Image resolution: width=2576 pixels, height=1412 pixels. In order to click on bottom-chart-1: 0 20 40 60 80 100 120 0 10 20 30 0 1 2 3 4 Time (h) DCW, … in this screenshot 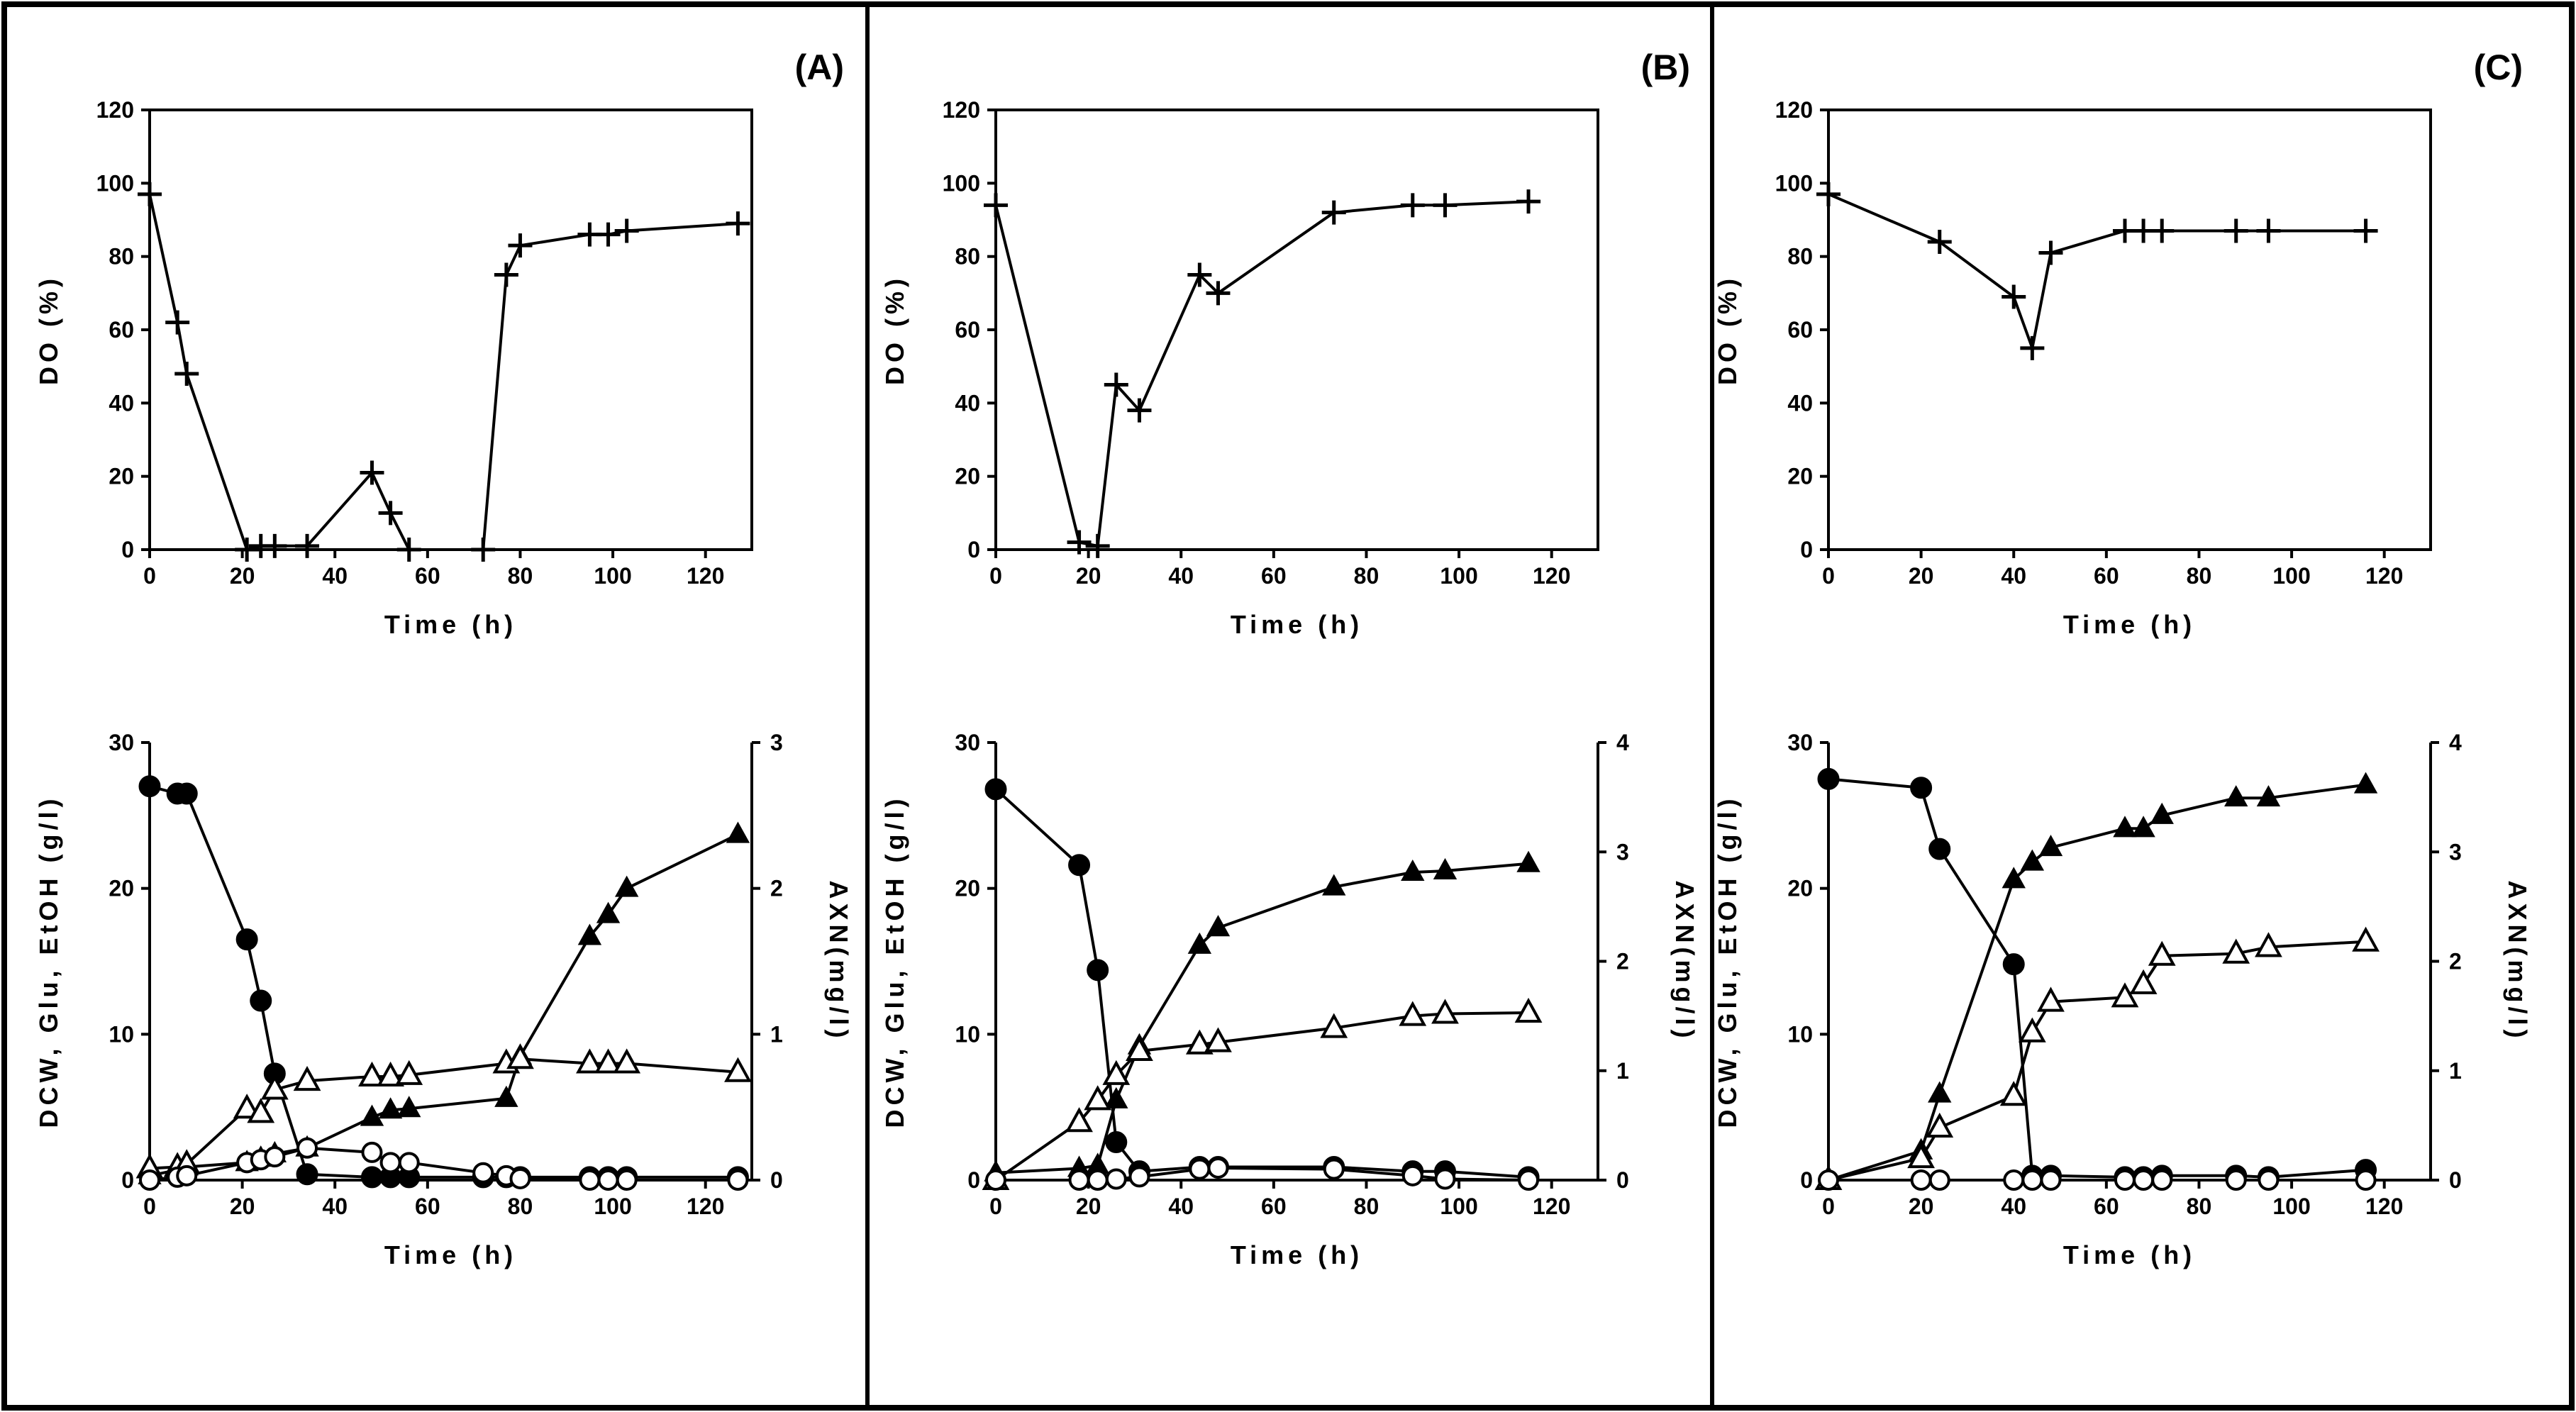, I will do `click(1289, 999)`.